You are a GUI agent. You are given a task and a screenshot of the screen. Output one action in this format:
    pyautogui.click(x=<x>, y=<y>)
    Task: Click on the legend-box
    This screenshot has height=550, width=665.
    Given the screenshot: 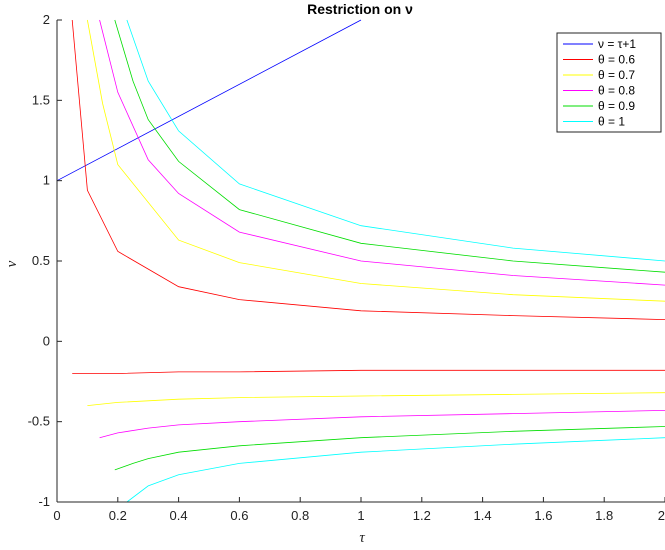 What is the action you would take?
    pyautogui.click(x=609, y=82)
    